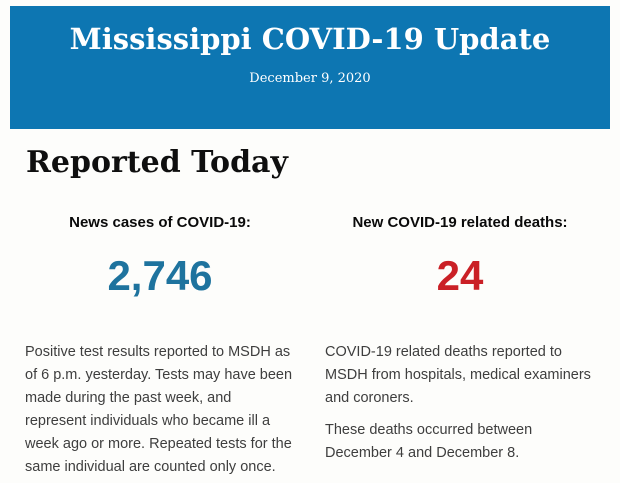  I want to click on newsletter-date: December 9, 2020, so click(310, 78).